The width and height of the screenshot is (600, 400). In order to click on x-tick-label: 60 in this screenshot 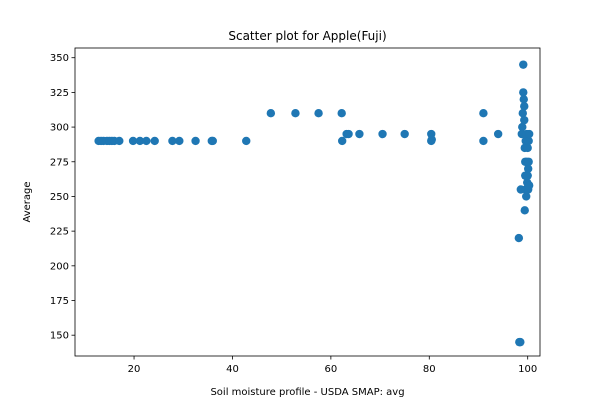, I will do `click(331, 369)`.